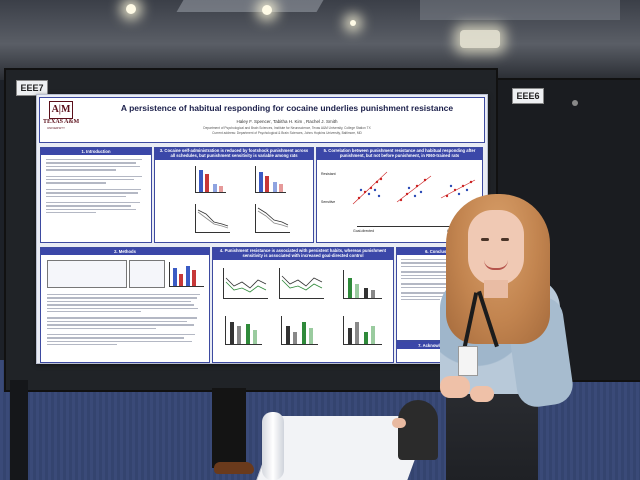 Image resolution: width=640 pixels, height=480 pixels. Describe the element at coordinates (125, 251) in the screenshot. I see `methods-heading: 2. Methods` at that location.